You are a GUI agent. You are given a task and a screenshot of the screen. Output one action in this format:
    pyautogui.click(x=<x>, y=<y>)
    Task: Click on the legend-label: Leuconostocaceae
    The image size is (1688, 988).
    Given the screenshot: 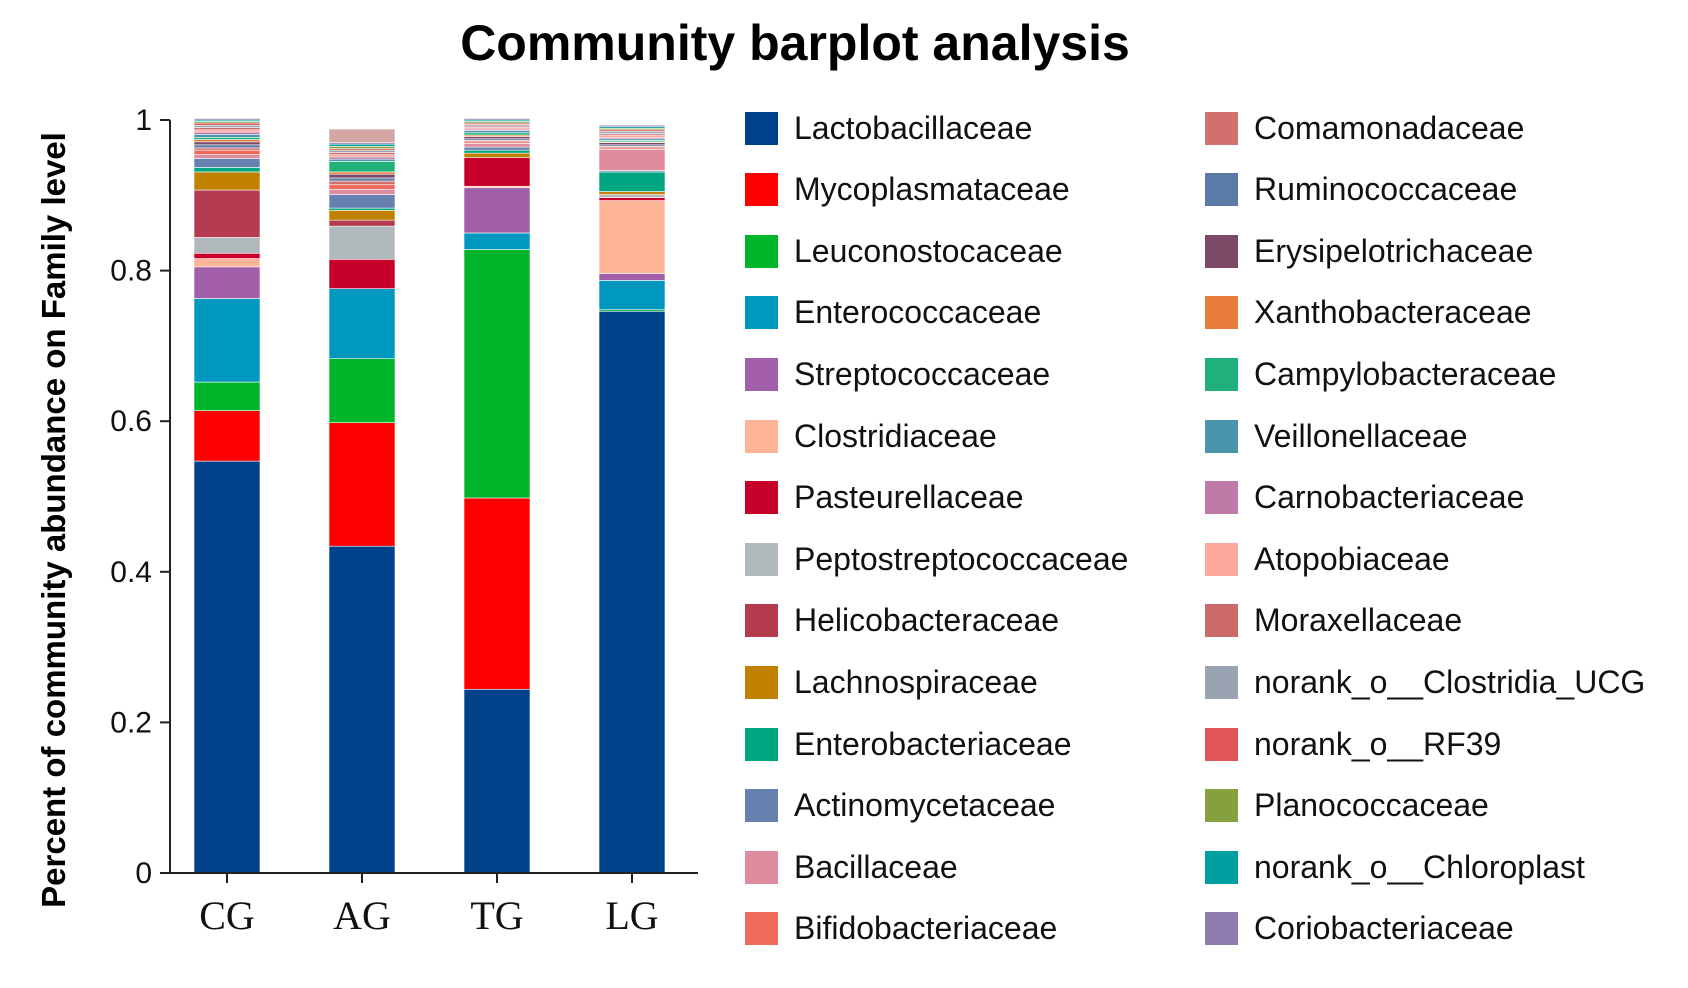 What is the action you would take?
    pyautogui.click(x=928, y=250)
    